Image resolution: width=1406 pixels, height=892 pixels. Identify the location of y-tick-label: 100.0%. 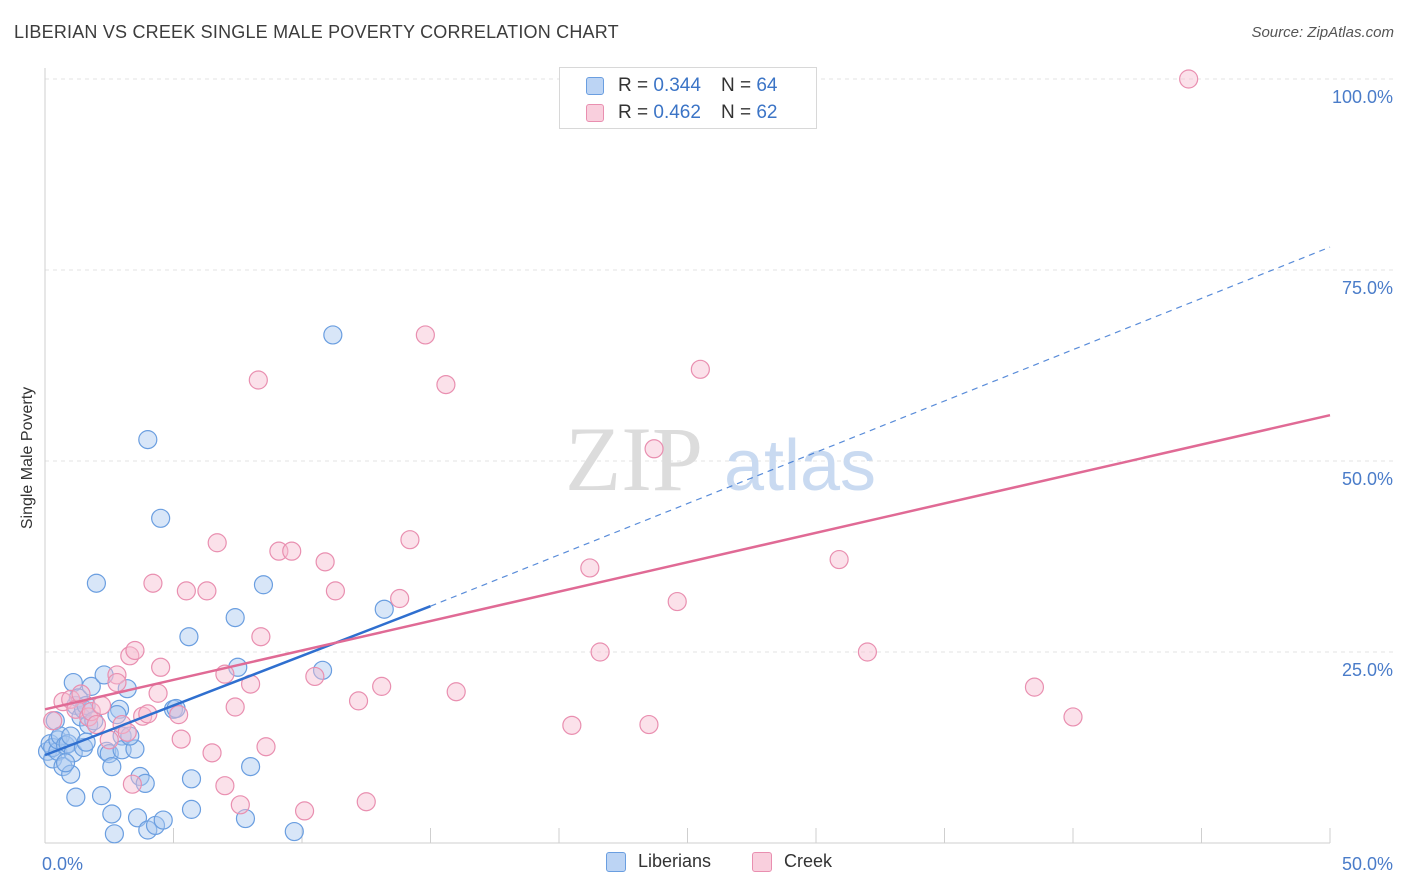
(1362, 97).